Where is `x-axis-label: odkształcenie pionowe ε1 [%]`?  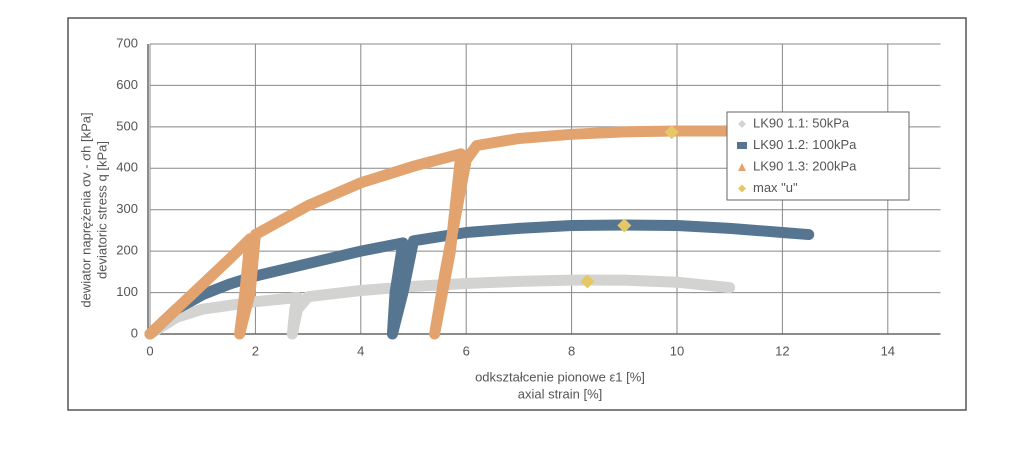
x-axis-label: odkształcenie pionowe ε1 [%] is located at coordinates (560, 376).